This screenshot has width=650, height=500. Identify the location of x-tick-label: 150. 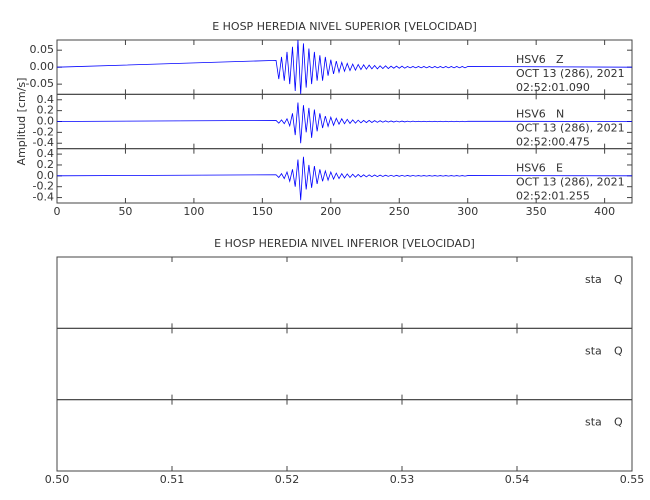
(262, 211).